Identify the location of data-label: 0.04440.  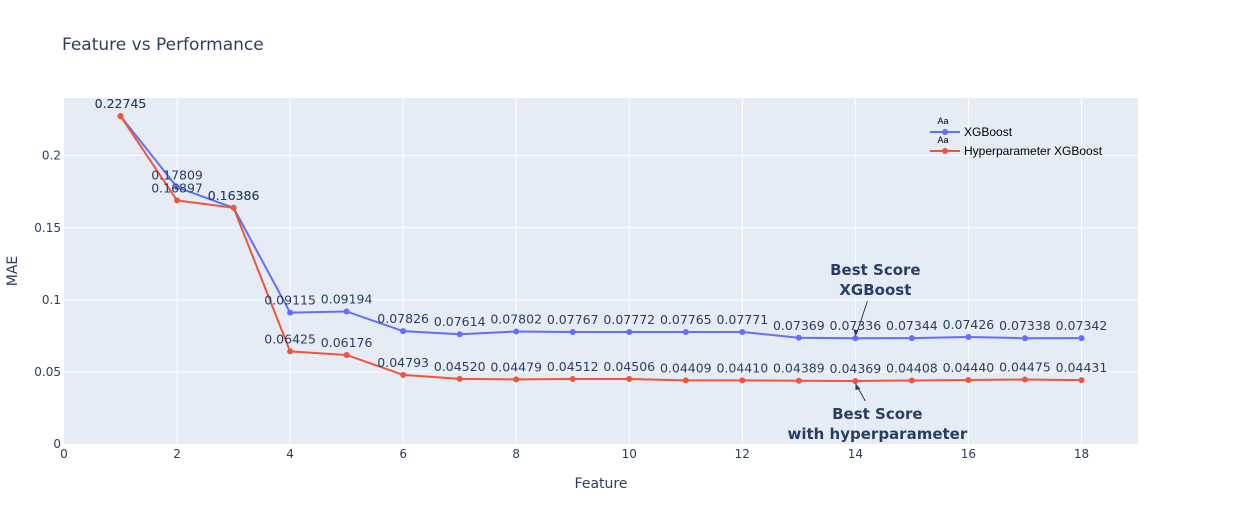
(969, 367).